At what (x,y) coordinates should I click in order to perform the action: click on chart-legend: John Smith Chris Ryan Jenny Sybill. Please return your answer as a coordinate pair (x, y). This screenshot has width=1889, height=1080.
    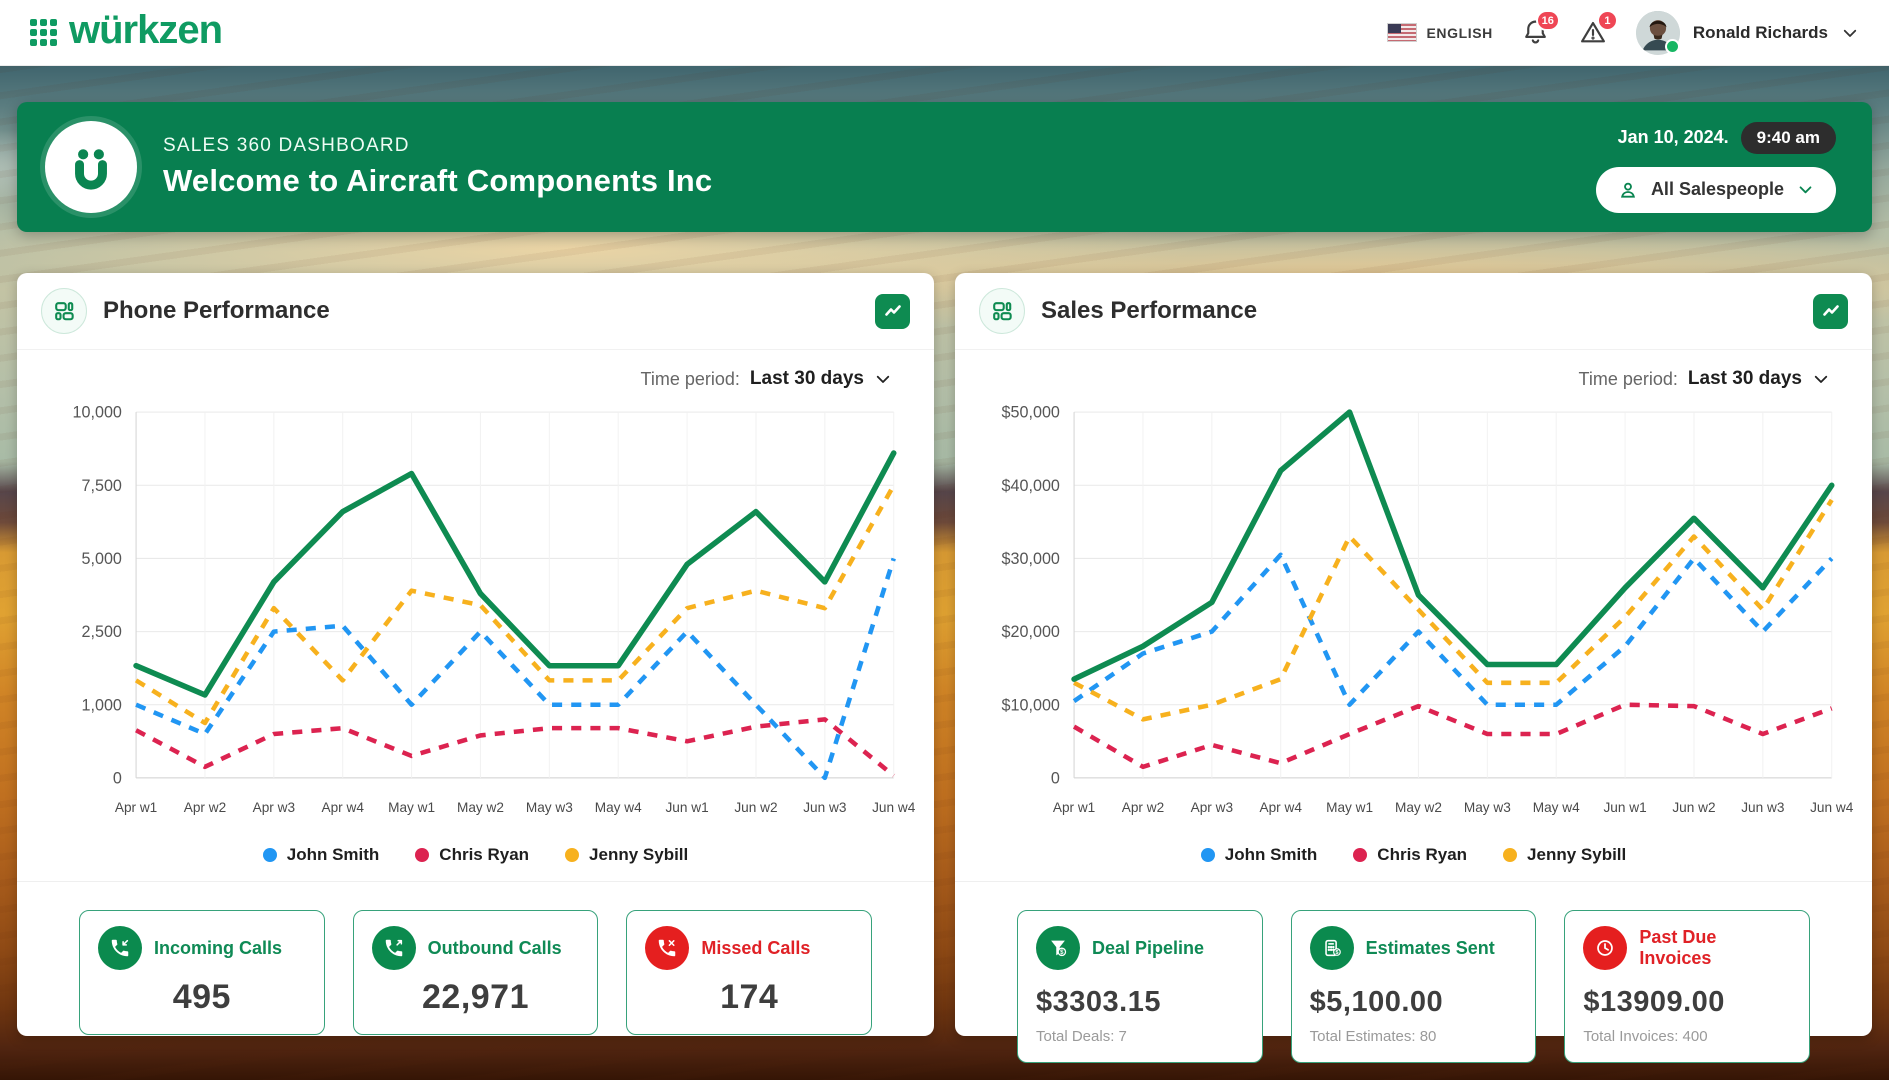
    Looking at the image, I should click on (1413, 858).